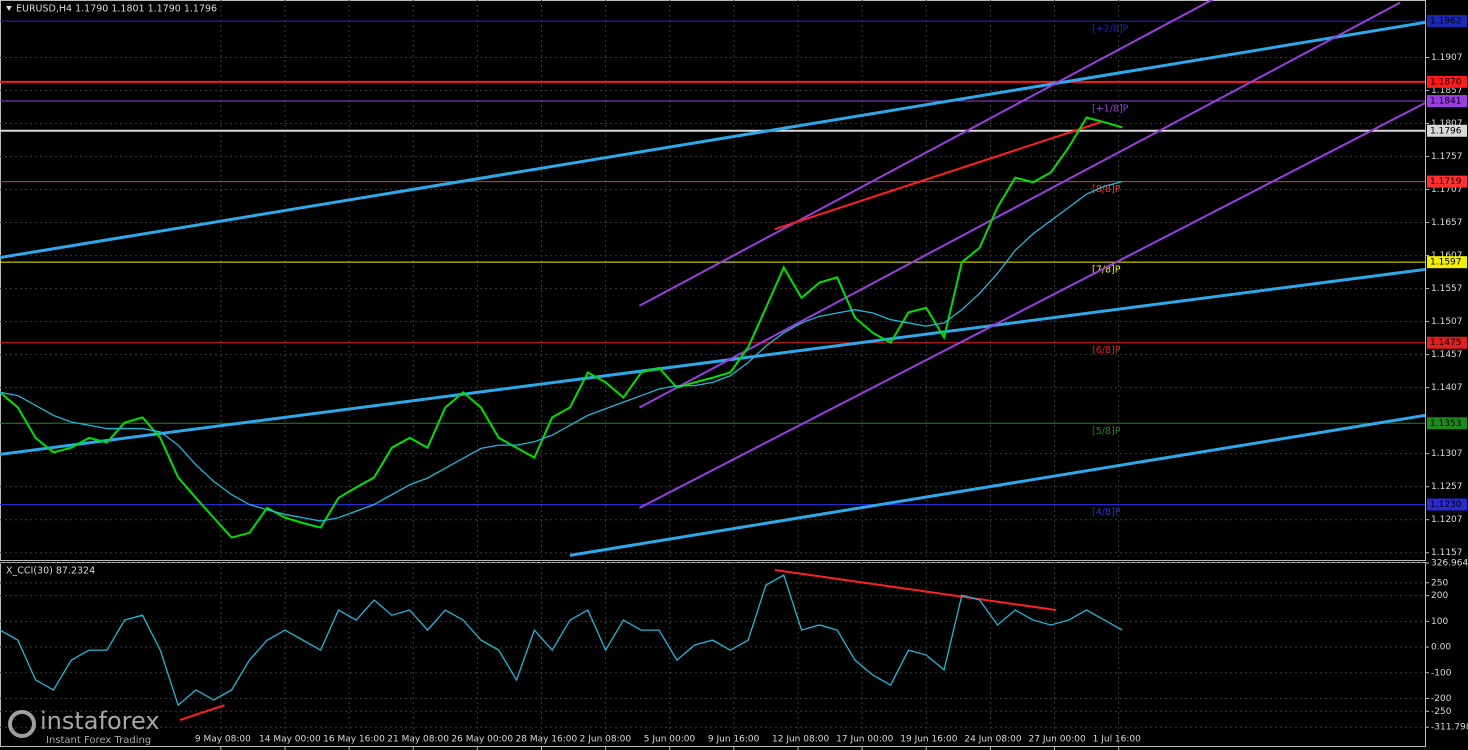 Image resolution: width=1468 pixels, height=750 pixels. What do you see at coordinates (116, 9) in the screenshot?
I see `chart-title: EURUSD,H4 1.1790 1.1801 1.1790 1.1796` at bounding box center [116, 9].